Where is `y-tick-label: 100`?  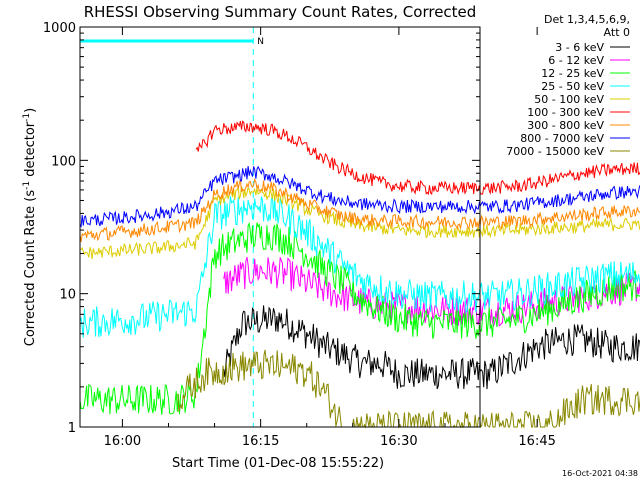
y-tick-label: 100 is located at coordinates (63, 161).